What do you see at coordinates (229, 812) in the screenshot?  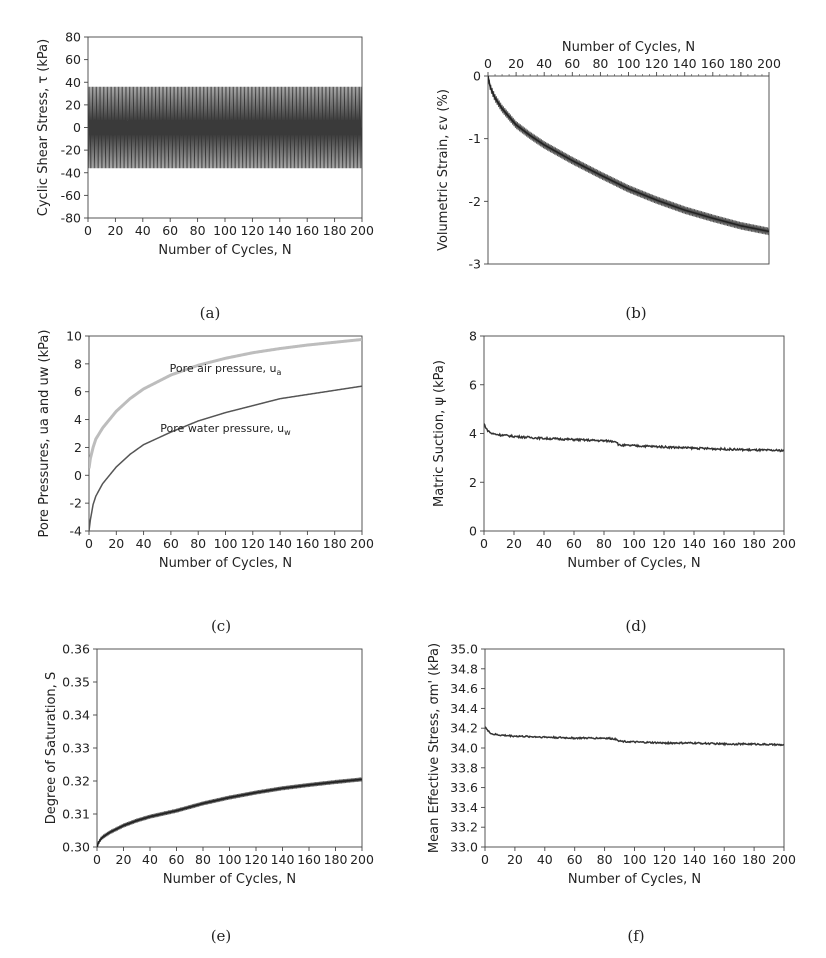 I see `series-line` at bounding box center [229, 812].